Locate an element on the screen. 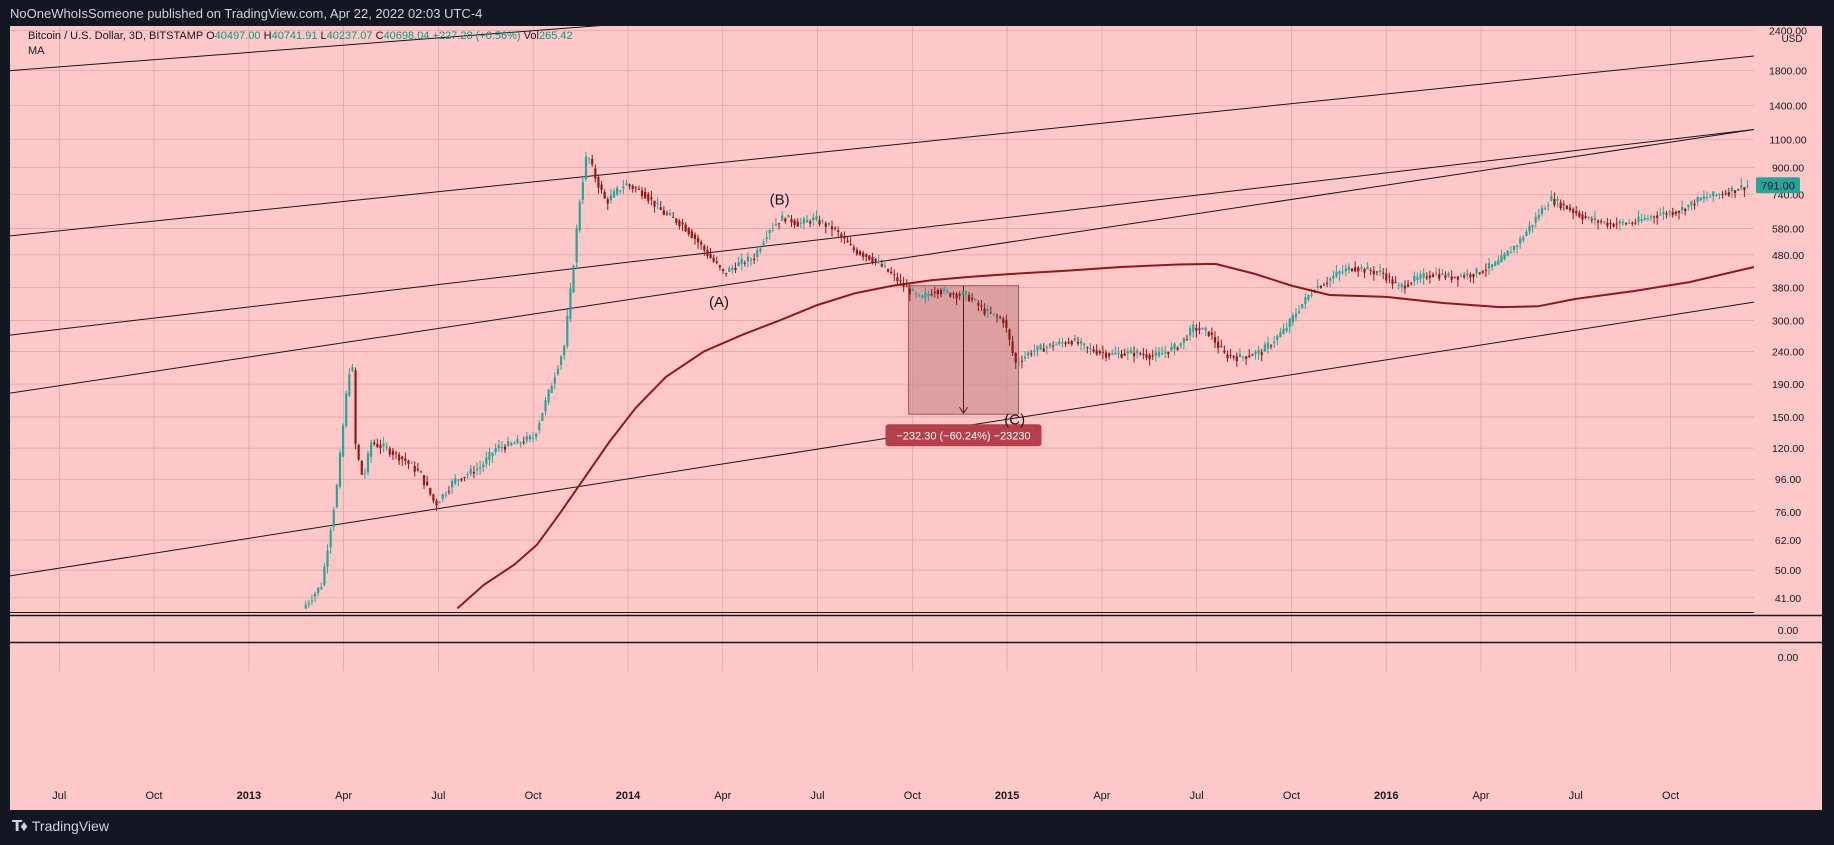 The image size is (1834, 845). close-label: C is located at coordinates (379, 36).